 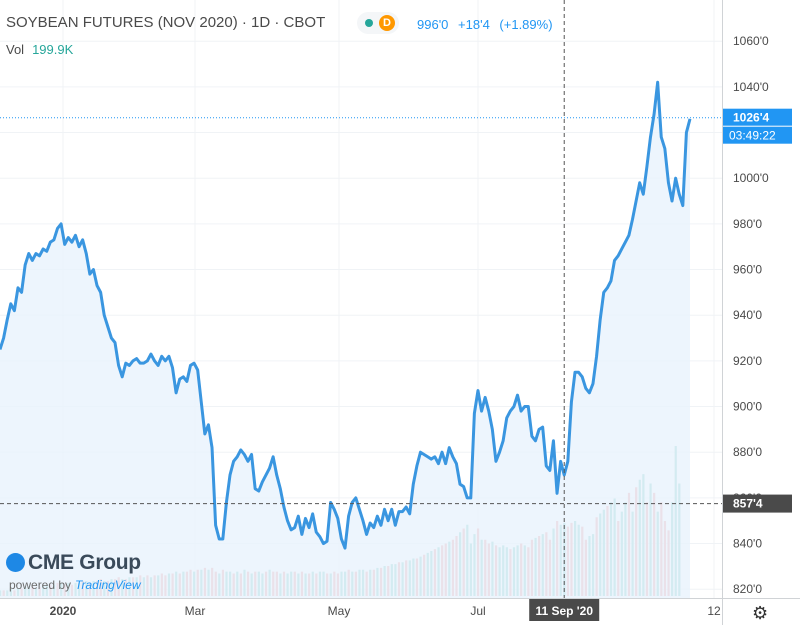 What do you see at coordinates (747, 407) in the screenshot?
I see `y-tick-label-8: 900'0` at bounding box center [747, 407].